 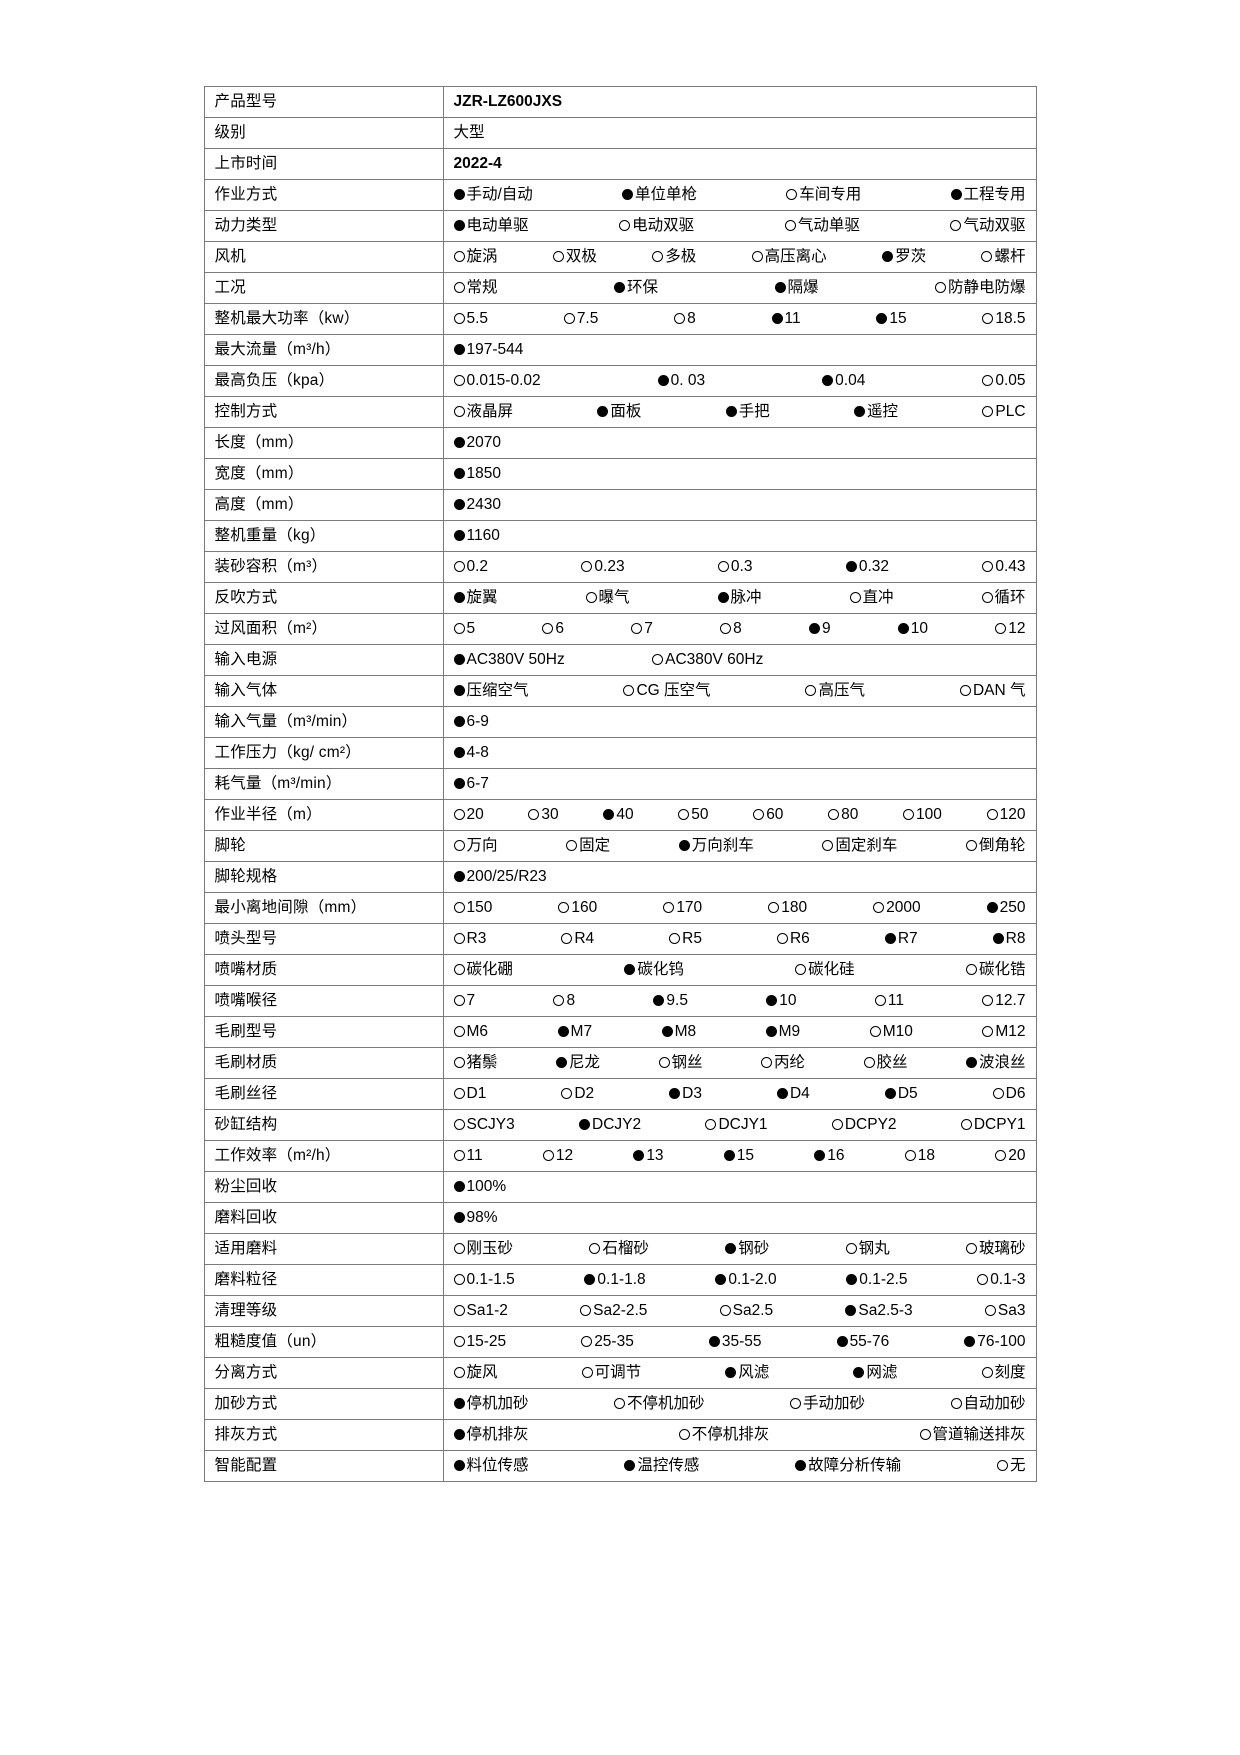 I want to click on radio-option: 100%, so click(x=479, y=1186).